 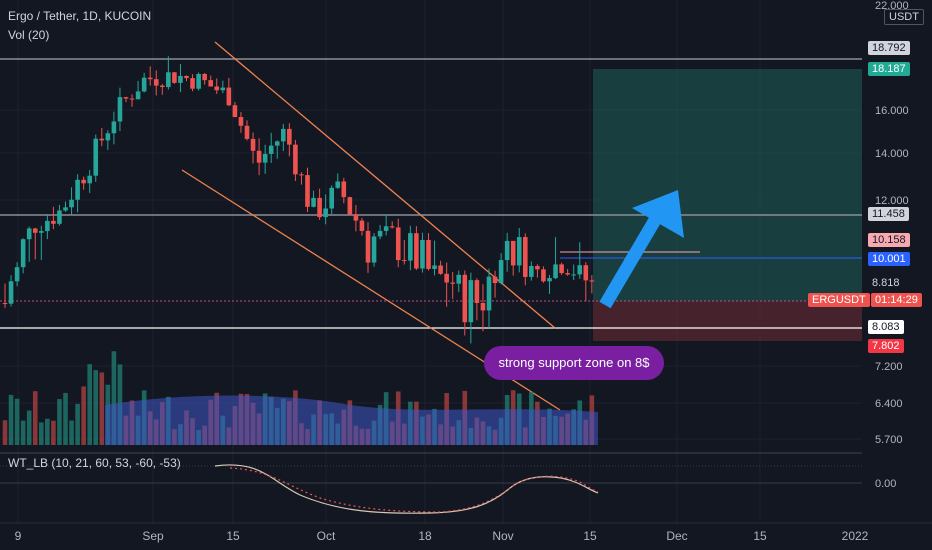 I want to click on time-label: Sep, so click(x=153, y=536).